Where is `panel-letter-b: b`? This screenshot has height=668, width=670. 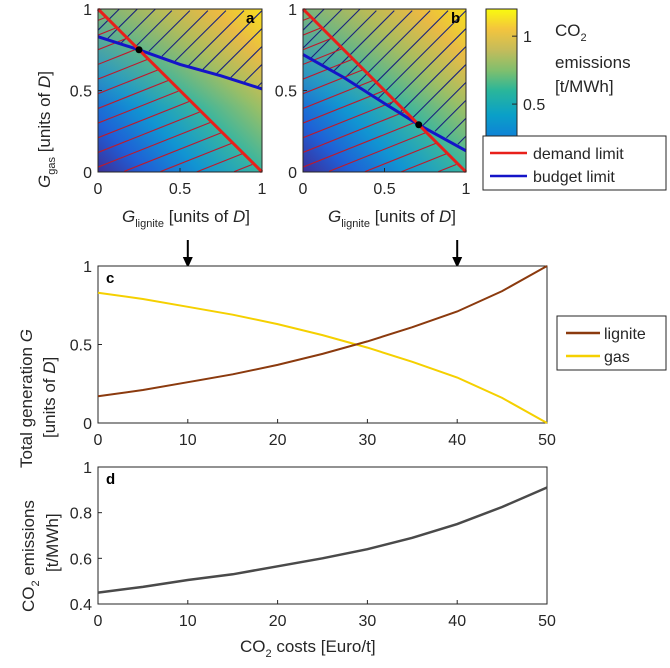
panel-letter-b: b is located at coordinates (455, 18).